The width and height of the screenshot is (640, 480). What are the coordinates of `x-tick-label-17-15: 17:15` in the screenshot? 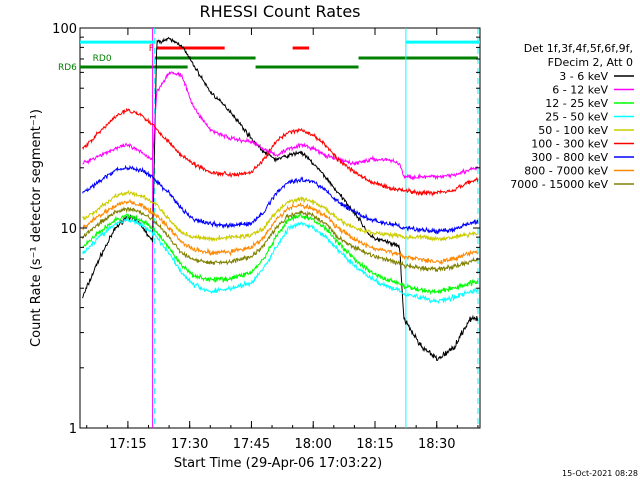 It's located at (127, 444).